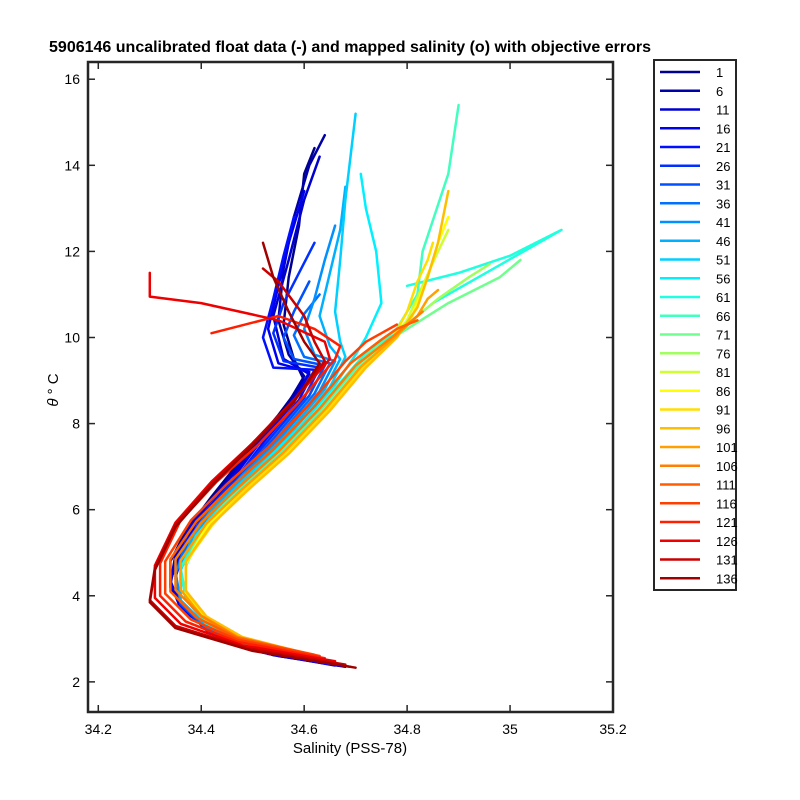 This screenshot has width=800, height=800. What do you see at coordinates (723, 241) in the screenshot?
I see `legend-label-46: 46` at bounding box center [723, 241].